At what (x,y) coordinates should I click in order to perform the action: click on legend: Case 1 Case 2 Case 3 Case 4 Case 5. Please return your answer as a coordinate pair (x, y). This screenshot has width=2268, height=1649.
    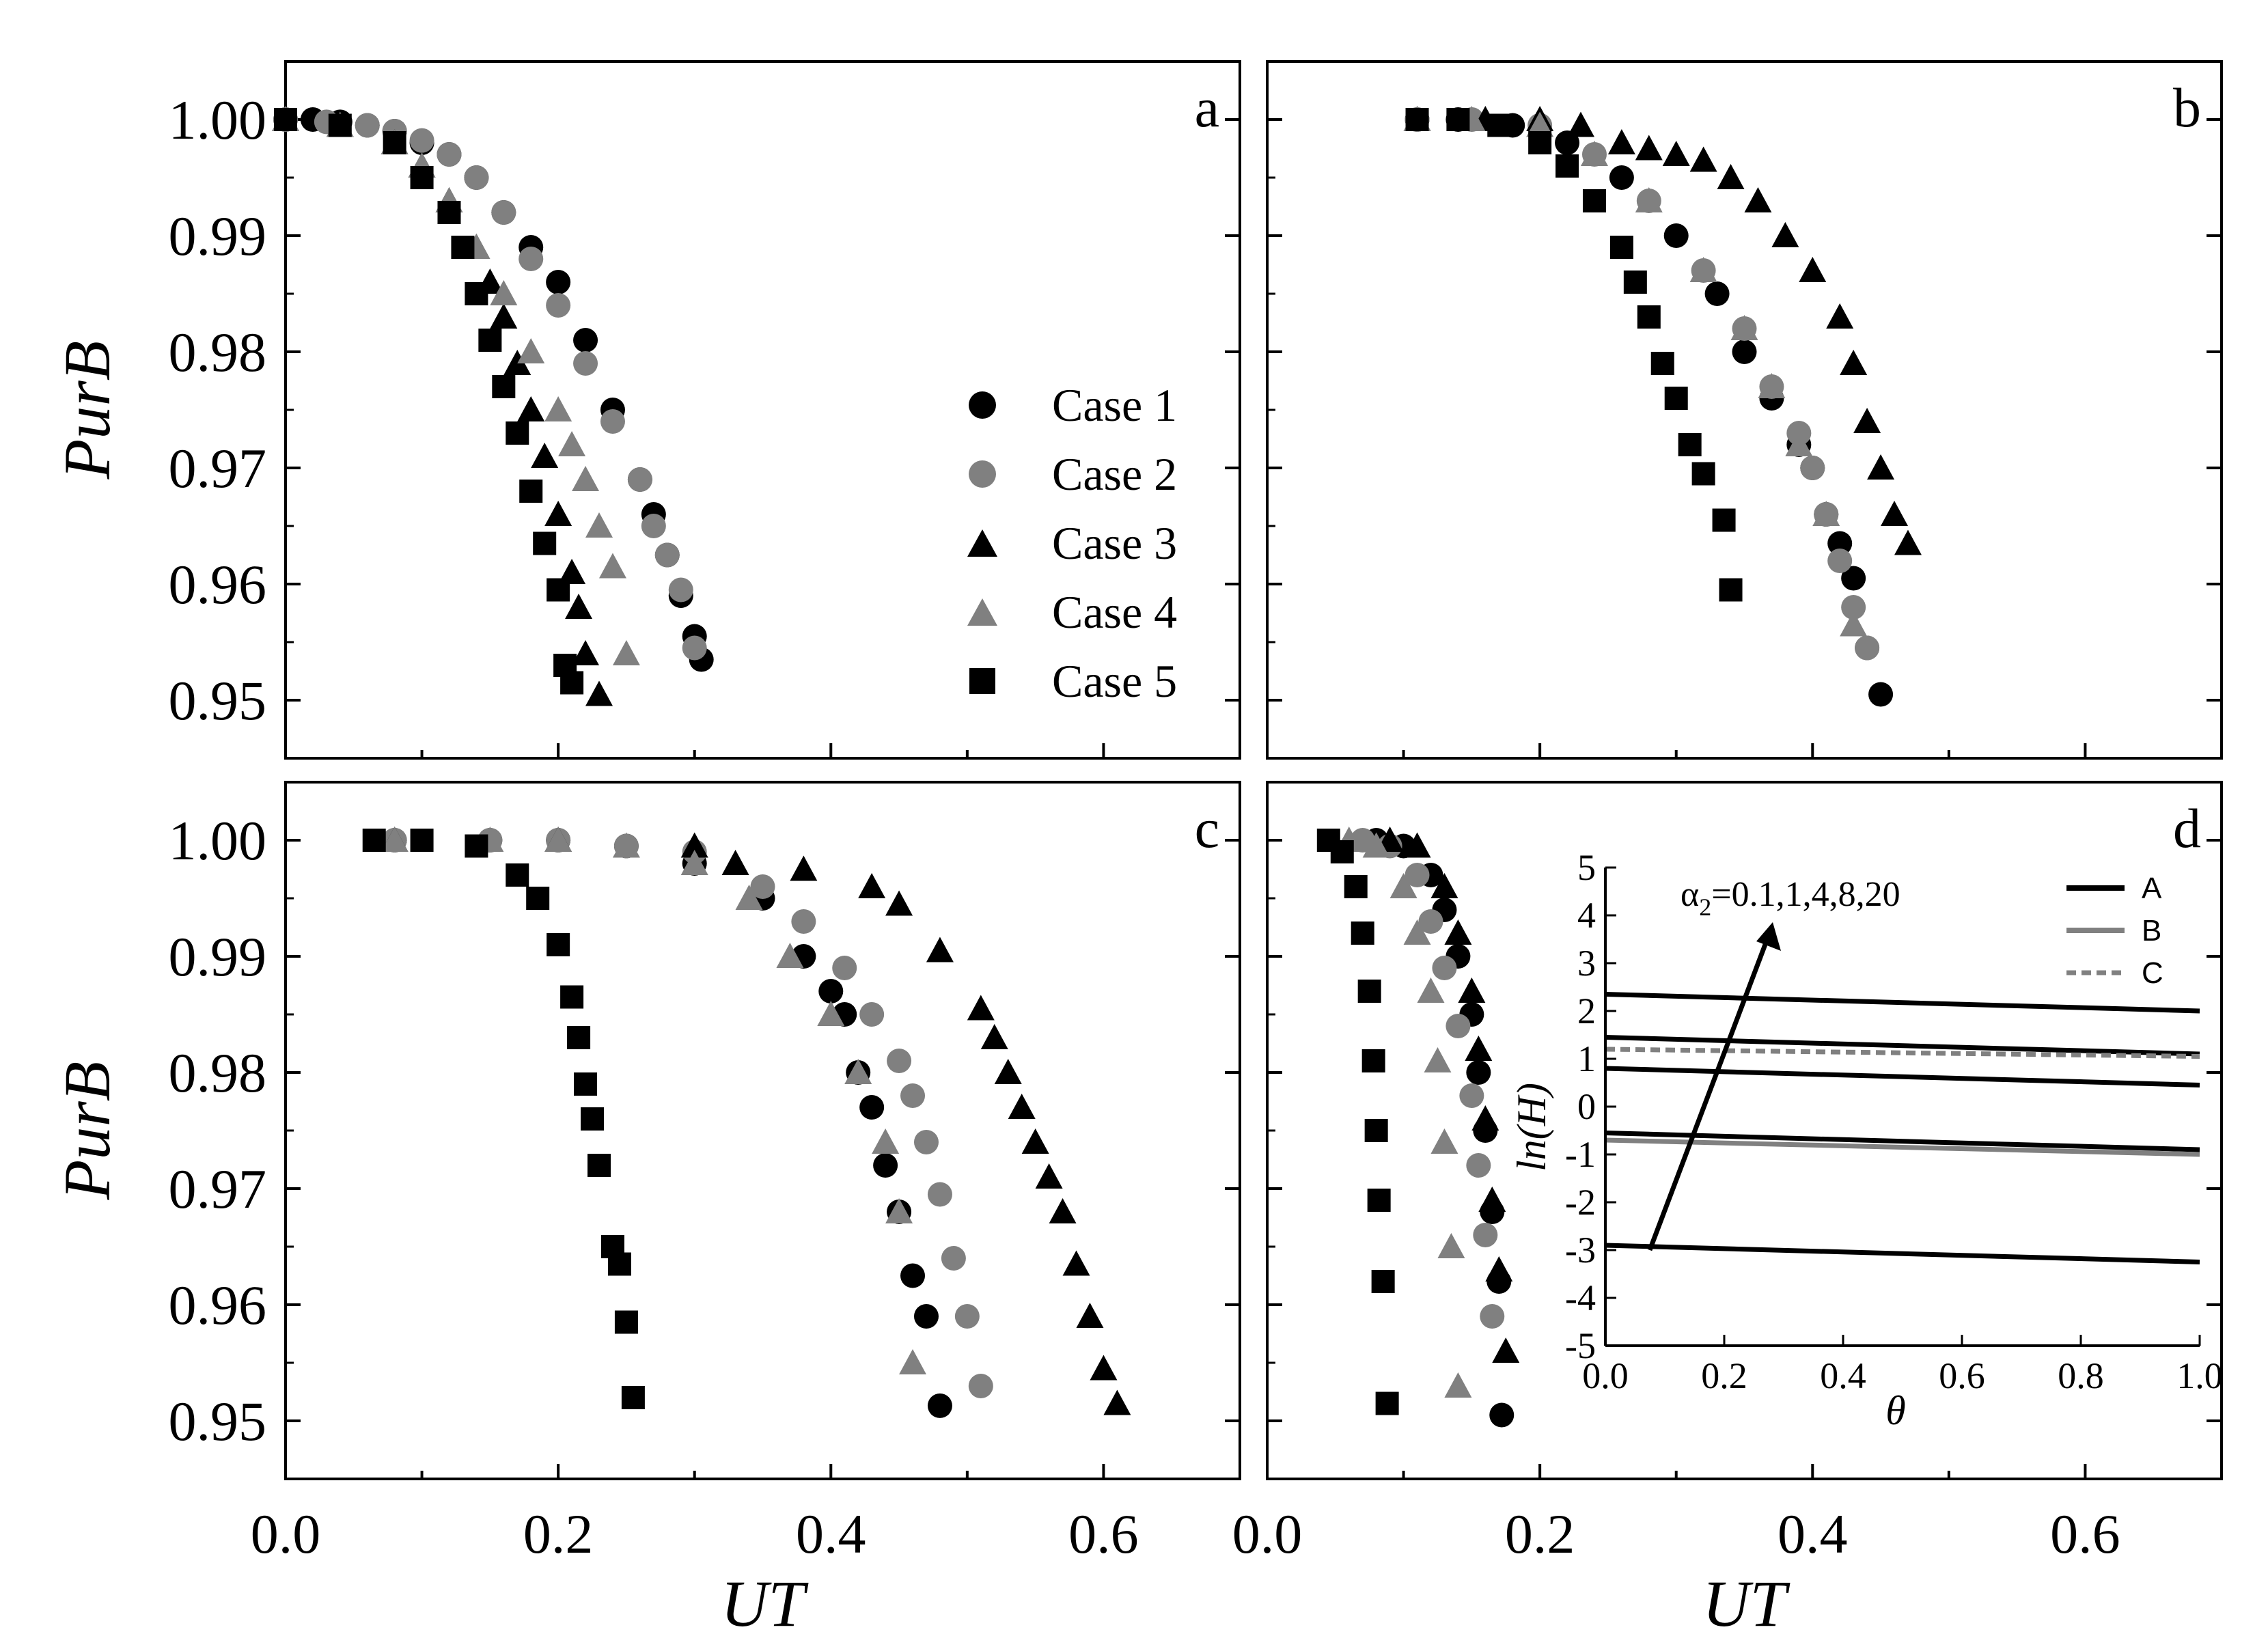
    Looking at the image, I should click on (1072, 543).